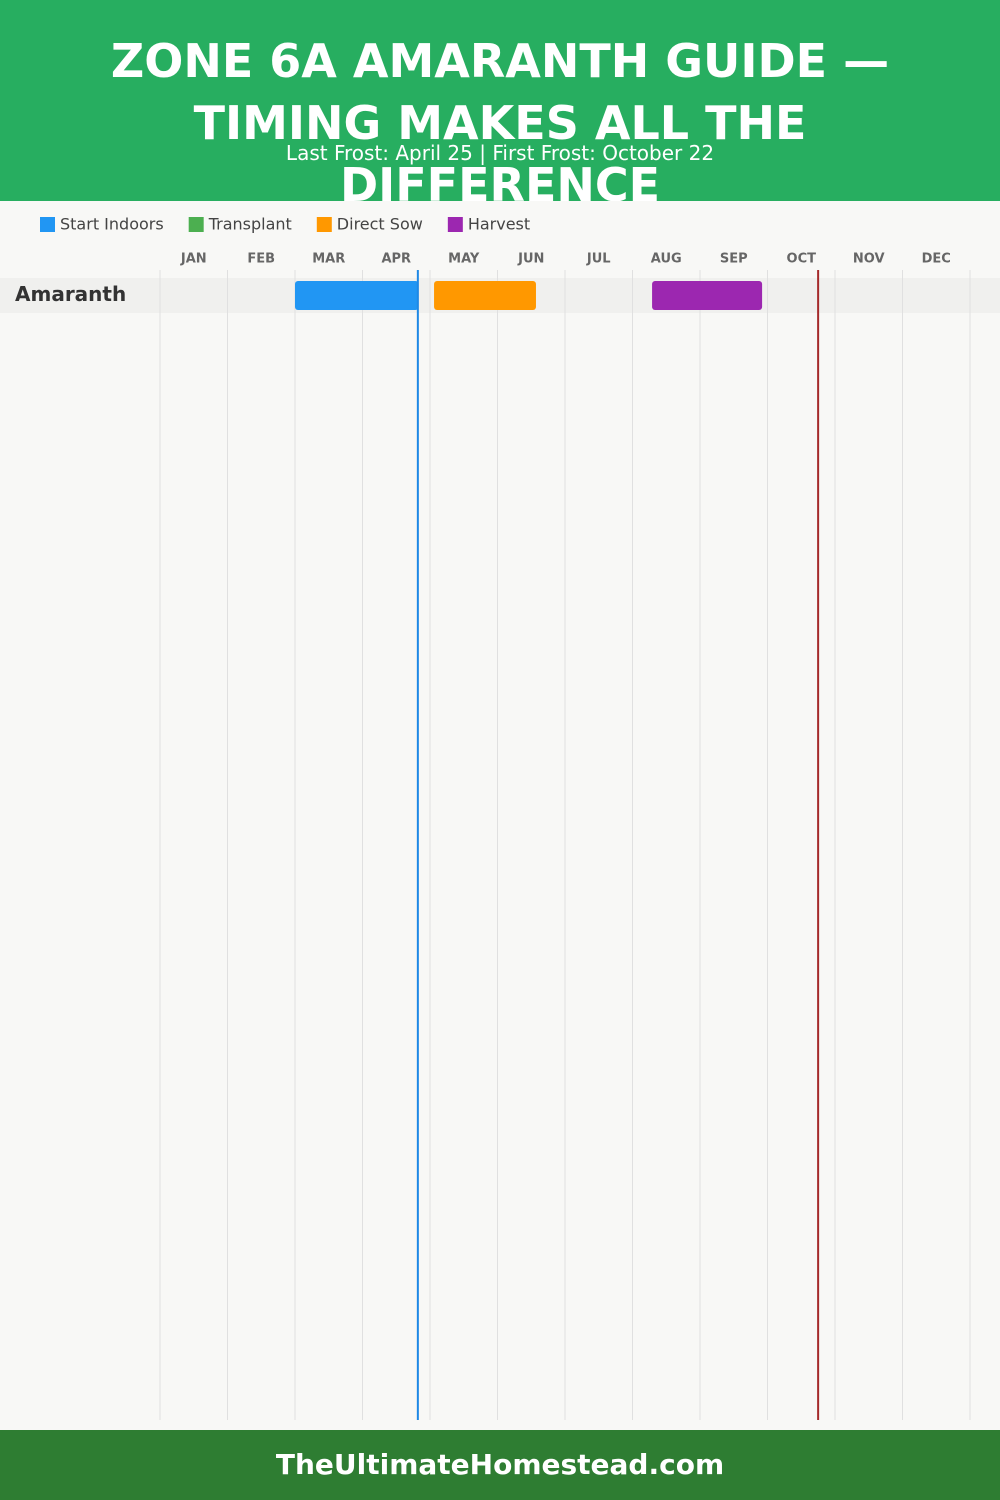 The width and height of the screenshot is (1000, 1500). I want to click on x-tick-label: AUG, so click(666, 259).